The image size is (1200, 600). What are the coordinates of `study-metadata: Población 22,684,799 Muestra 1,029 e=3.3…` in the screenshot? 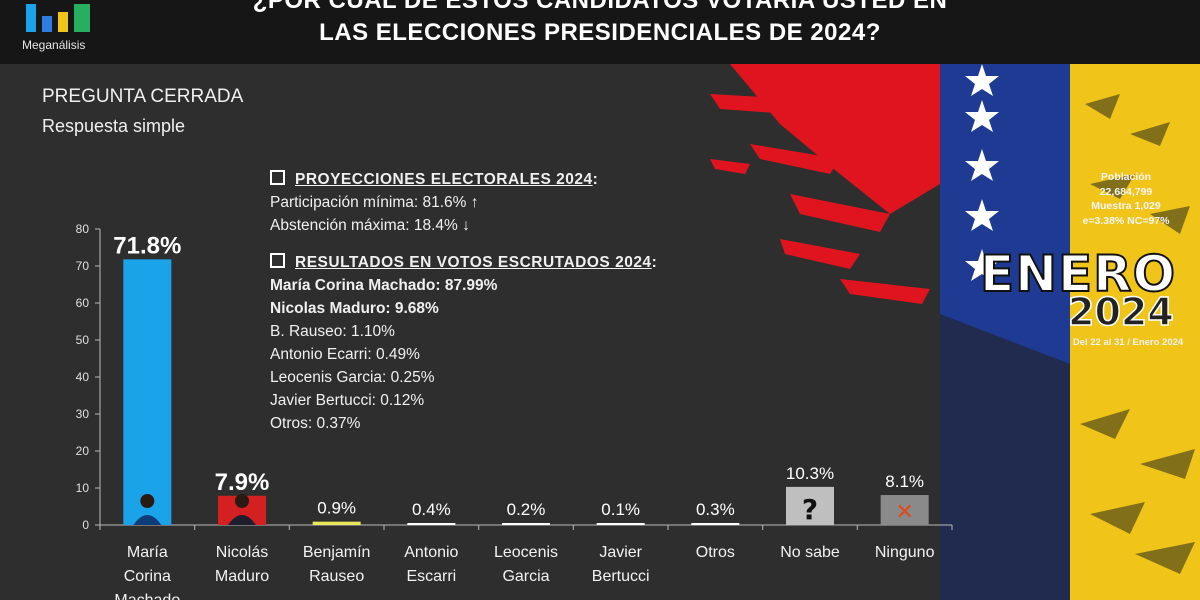 It's located at (1126, 199).